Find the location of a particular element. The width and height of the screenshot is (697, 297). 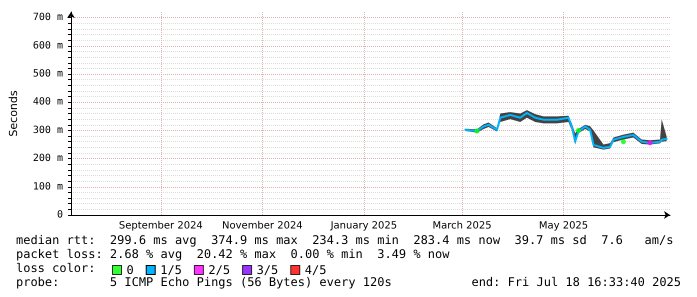

legend-label: 0 is located at coordinates (130, 270).